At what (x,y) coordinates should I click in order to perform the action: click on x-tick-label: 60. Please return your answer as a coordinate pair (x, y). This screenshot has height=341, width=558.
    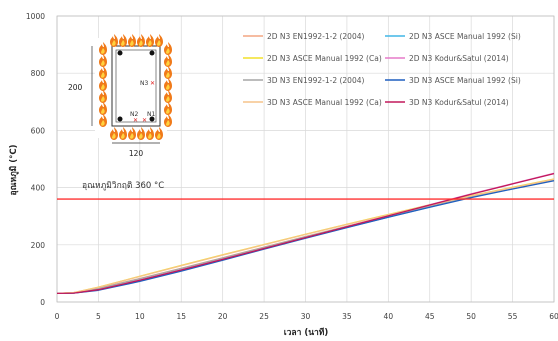
    Looking at the image, I should click on (553, 316).